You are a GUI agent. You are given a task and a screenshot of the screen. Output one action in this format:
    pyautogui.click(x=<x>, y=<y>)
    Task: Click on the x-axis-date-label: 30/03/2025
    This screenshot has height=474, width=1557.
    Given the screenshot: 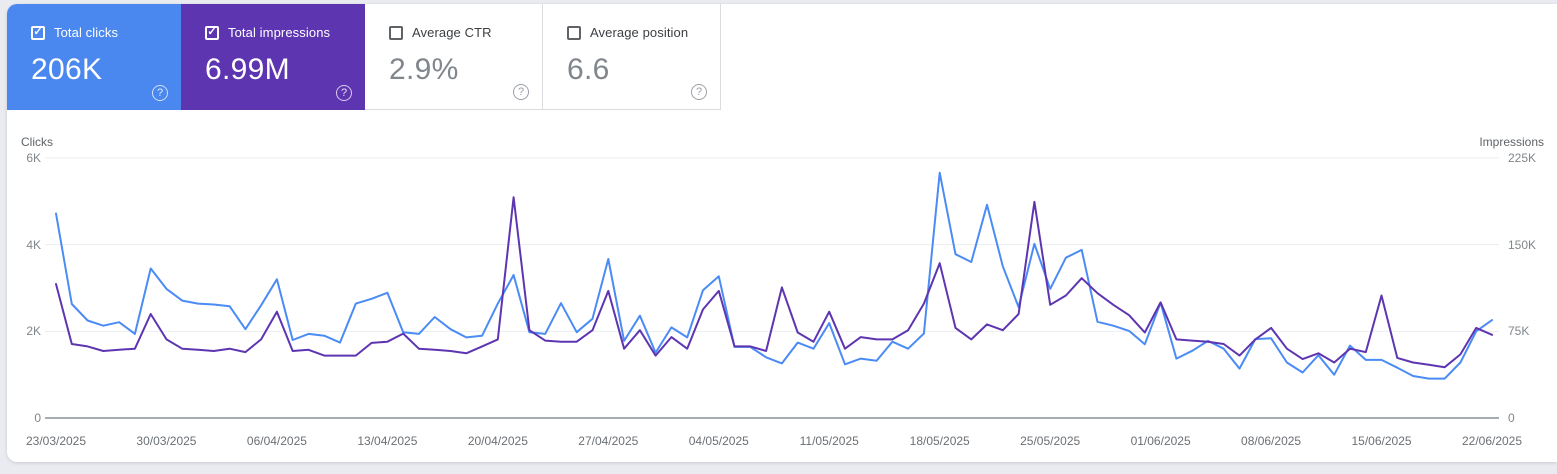 What is the action you would take?
    pyautogui.click(x=166, y=441)
    